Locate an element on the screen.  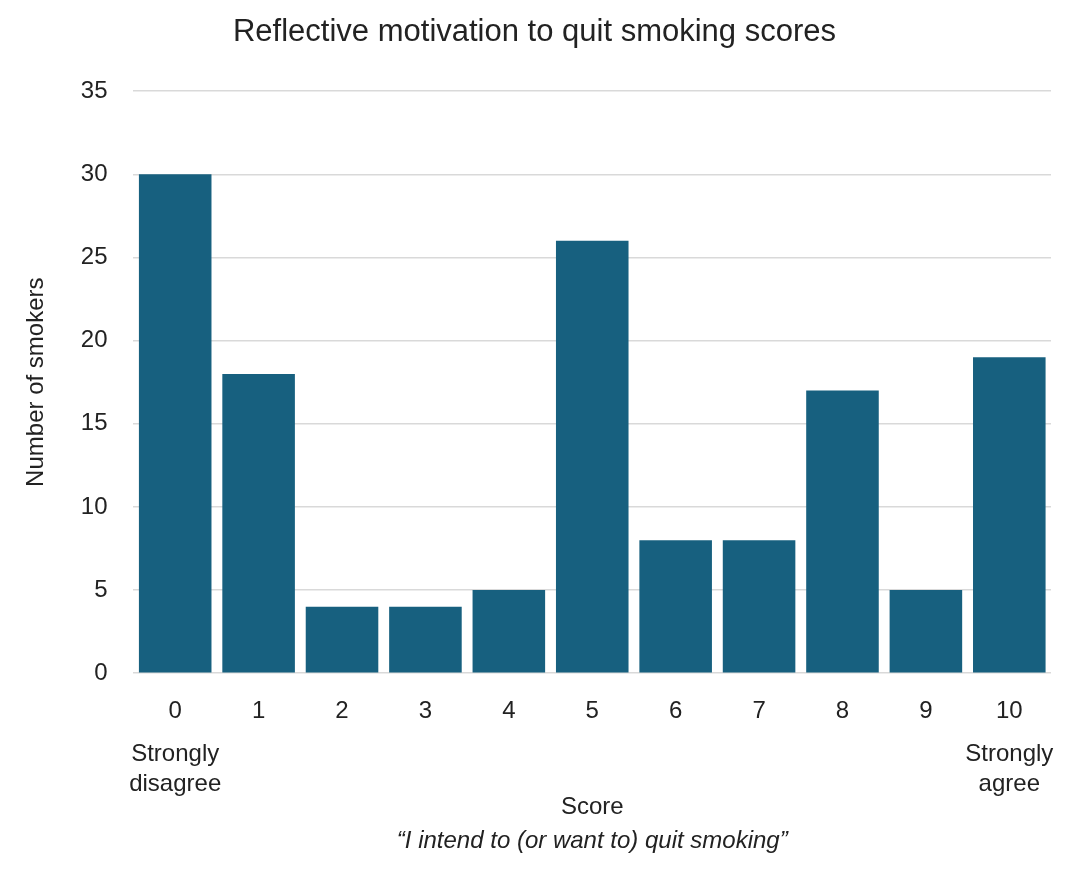
y-axis-title: Number of smokers is located at coordinates (35, 382).